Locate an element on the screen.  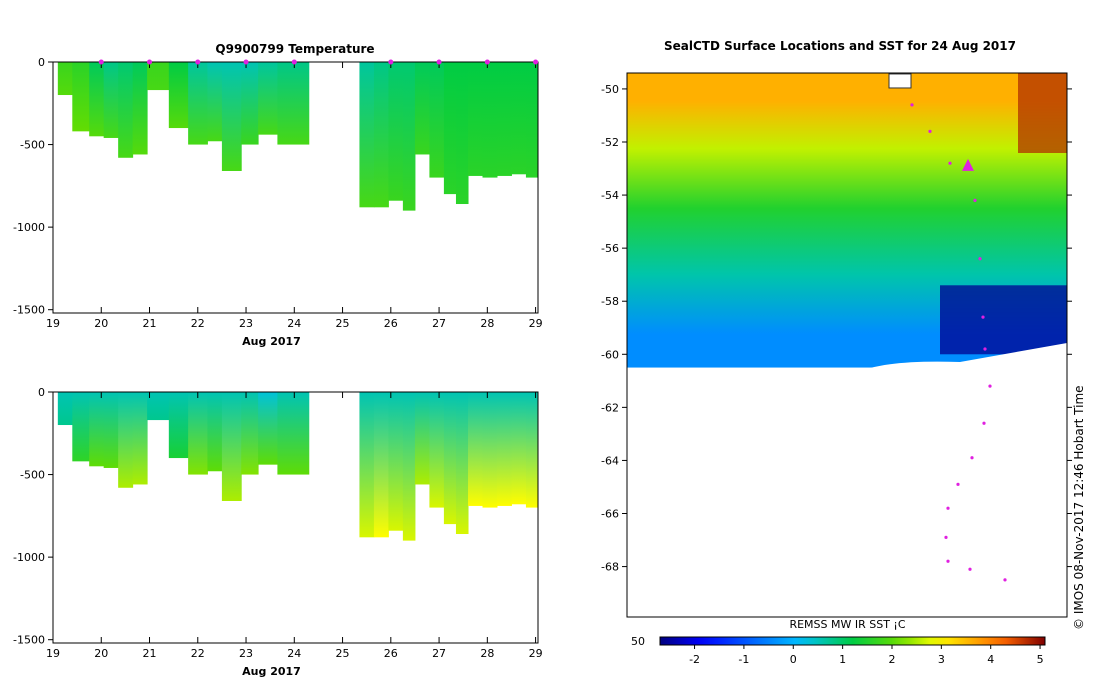
temp-x-tick-label: 21 is located at coordinates (150, 323).